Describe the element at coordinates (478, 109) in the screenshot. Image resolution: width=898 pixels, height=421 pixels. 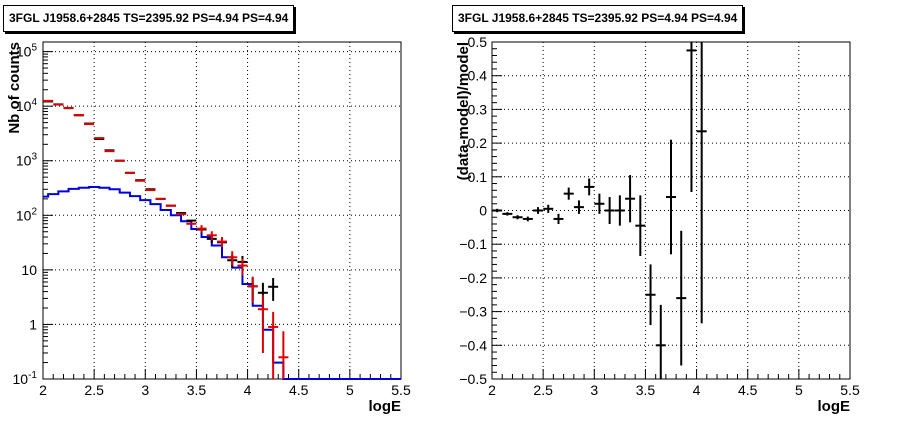
I see `y-tick-label: 0.3` at that location.